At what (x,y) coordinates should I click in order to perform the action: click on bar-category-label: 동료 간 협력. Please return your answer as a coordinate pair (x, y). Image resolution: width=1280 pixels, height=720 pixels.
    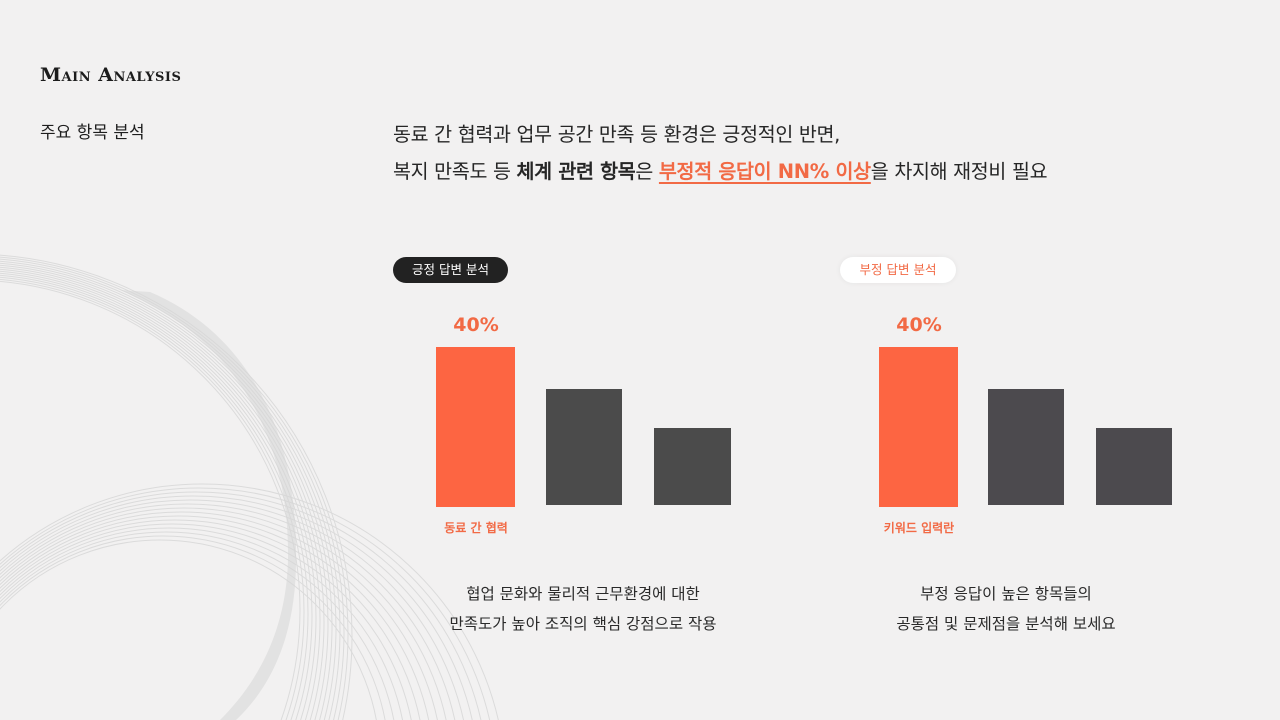
    Looking at the image, I should click on (476, 528).